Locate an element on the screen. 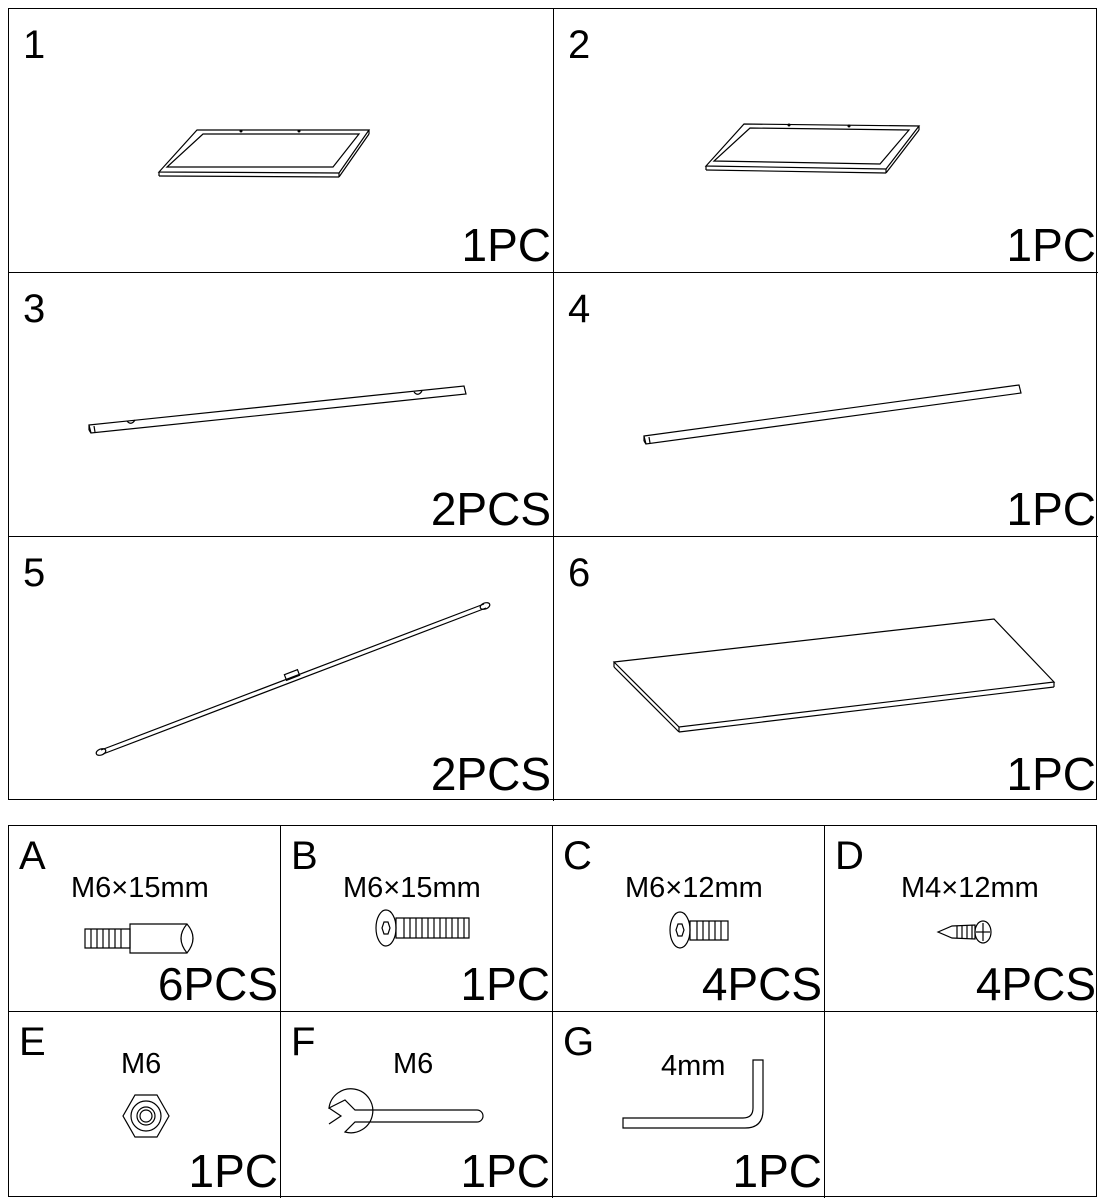  wrench-icon is located at coordinates (417, 1105).